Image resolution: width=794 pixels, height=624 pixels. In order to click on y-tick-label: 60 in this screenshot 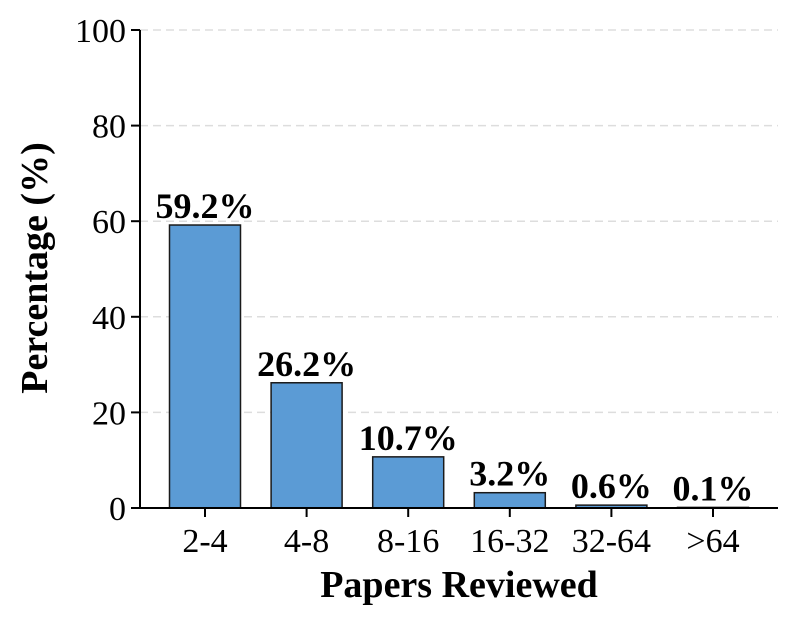, I will do `click(109, 222)`.